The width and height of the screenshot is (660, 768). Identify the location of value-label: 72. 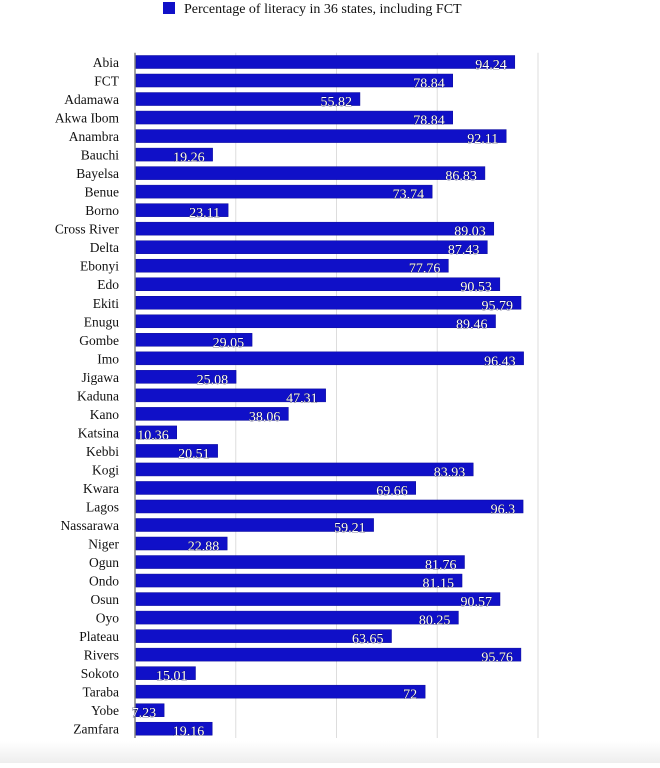
(410, 695).